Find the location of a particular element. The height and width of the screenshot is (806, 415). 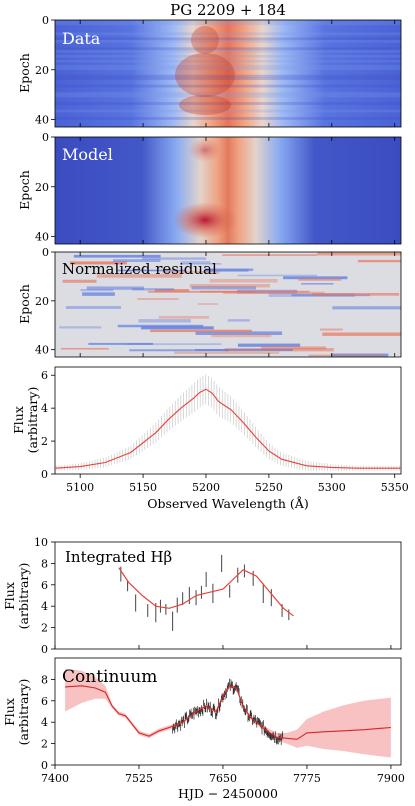

hbeta-ylabel2: (arbitrary) is located at coordinates (23, 596).